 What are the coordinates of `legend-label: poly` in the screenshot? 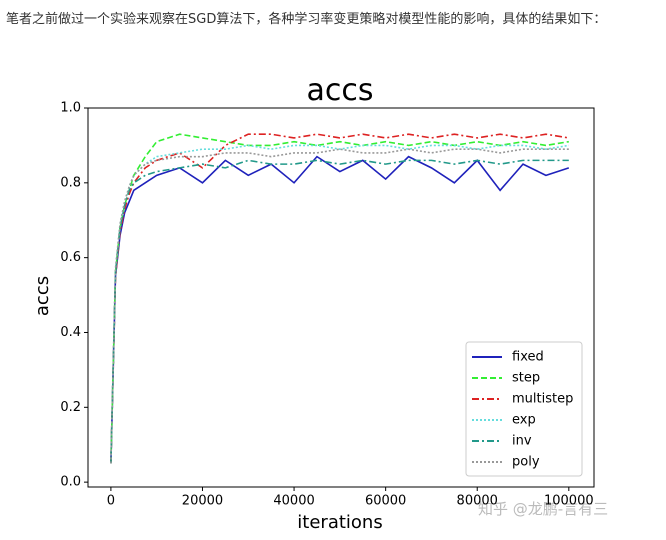 It's located at (526, 462).